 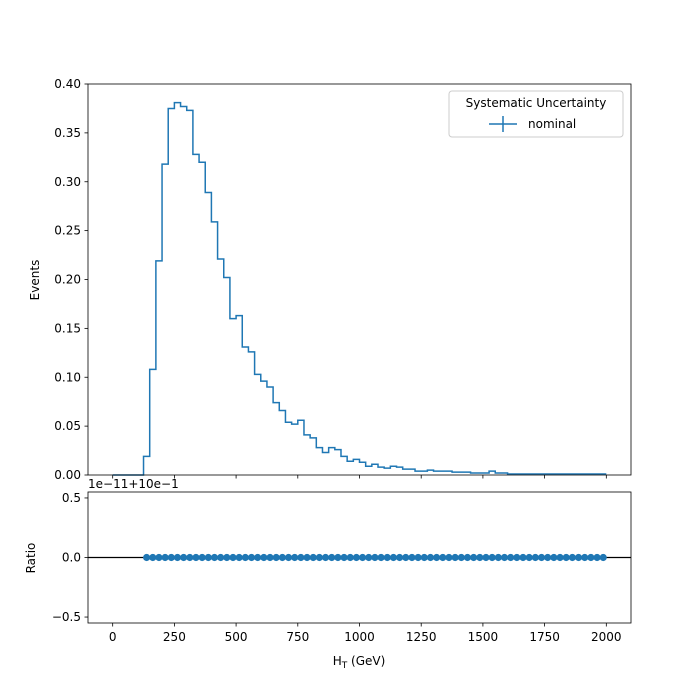 What do you see at coordinates (503, 124) in the screenshot?
I see `legend-marker-nominal` at bounding box center [503, 124].